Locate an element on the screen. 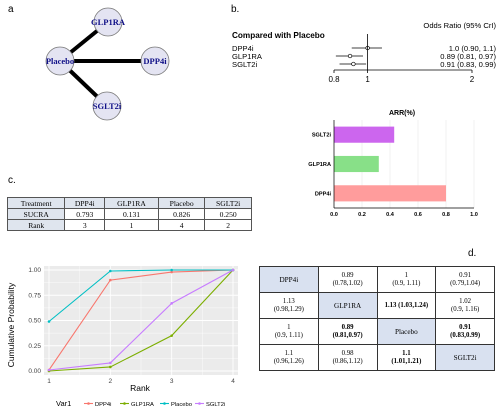 The image size is (500, 415). league-cell-estimate: 1.13 (1.03,1.24) is located at coordinates (406, 305).